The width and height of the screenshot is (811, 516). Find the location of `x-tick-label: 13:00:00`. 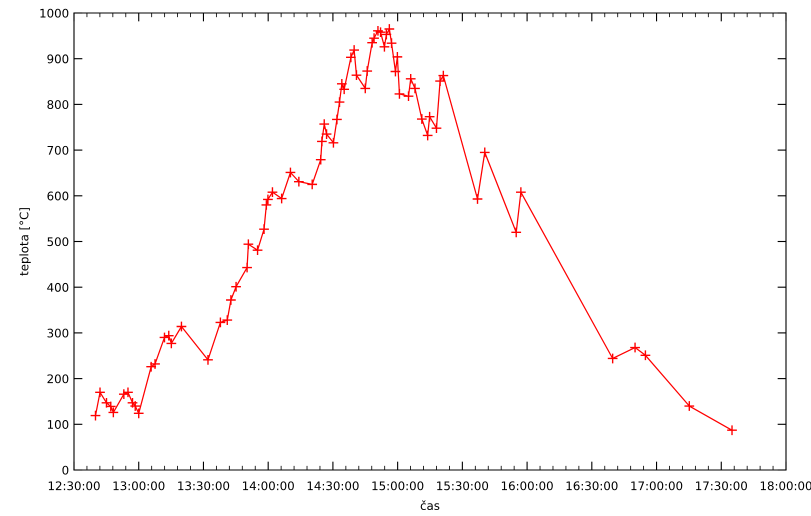

x-tick-label: 13:00:00 is located at coordinates (139, 485).